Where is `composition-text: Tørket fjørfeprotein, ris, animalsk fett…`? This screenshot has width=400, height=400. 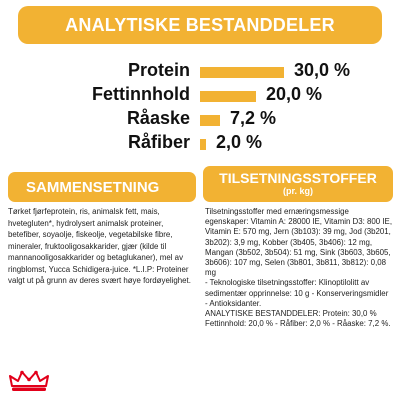
composition-text: Tørket fjørfeprotein, ris, animalsk fett… is located at coordinates (103, 247).